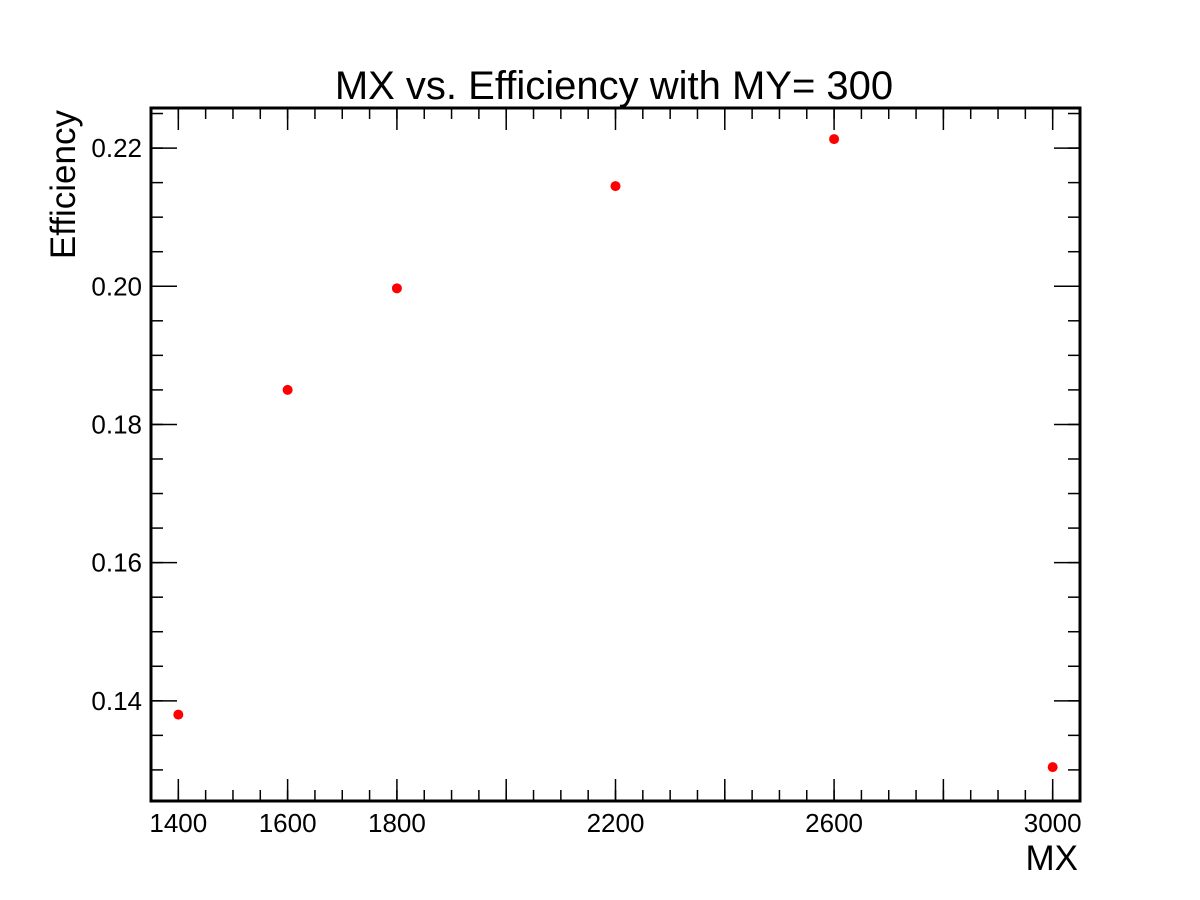 This screenshot has width=1200, height=900. I want to click on y-tick-labels: 0.14 0.16 0.18 0.20 0.22, so click(116, 424).